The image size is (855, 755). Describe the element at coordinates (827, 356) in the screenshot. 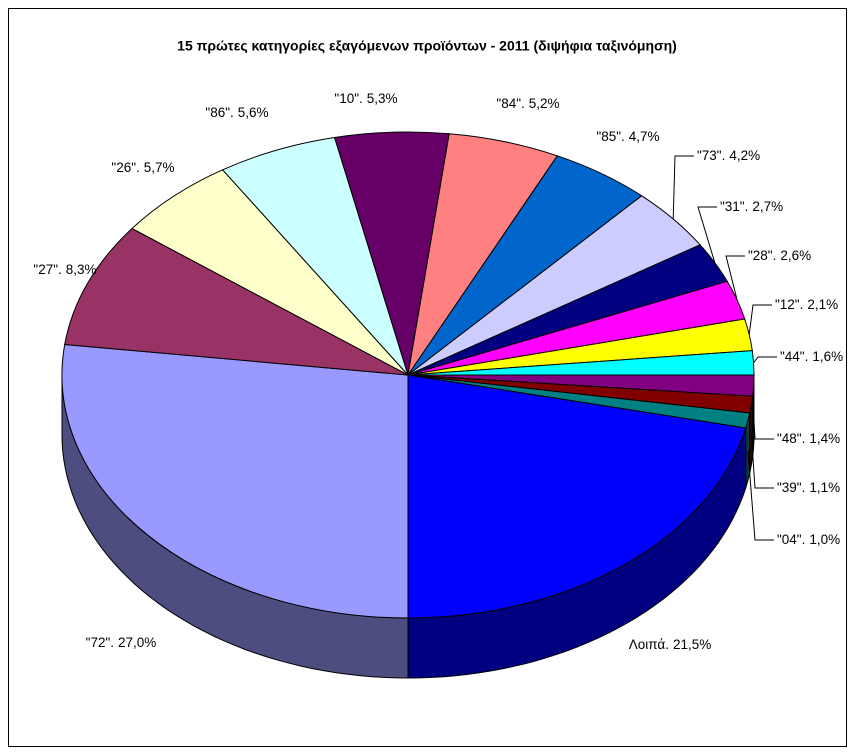

I see `label-value: 1,6%` at that location.